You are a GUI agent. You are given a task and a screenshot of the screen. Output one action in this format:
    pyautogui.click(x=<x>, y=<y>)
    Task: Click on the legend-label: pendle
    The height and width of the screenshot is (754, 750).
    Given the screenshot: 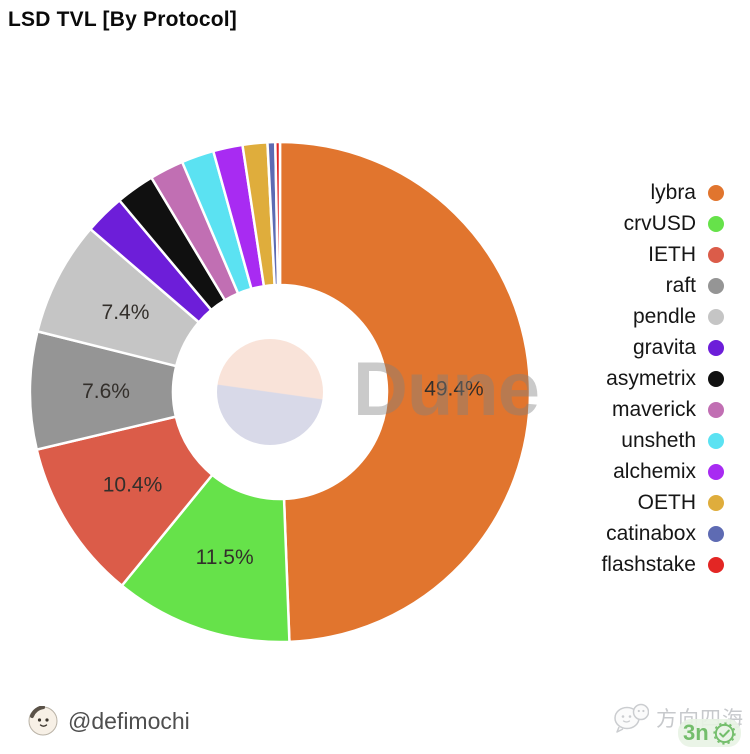 What is the action you would take?
    pyautogui.click(x=664, y=316)
    